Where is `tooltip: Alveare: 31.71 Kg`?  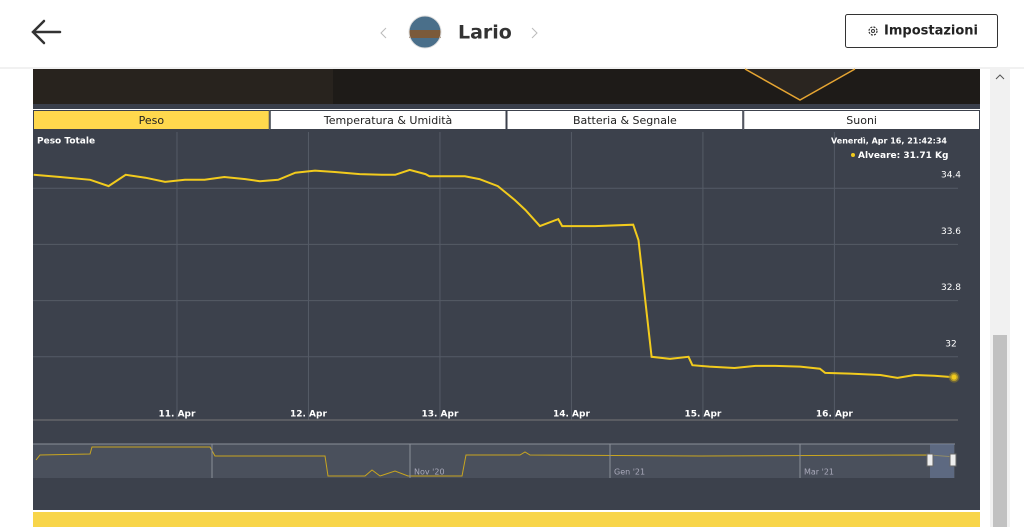 tooltip: Alveare: 31.71 Kg is located at coordinates (903, 156).